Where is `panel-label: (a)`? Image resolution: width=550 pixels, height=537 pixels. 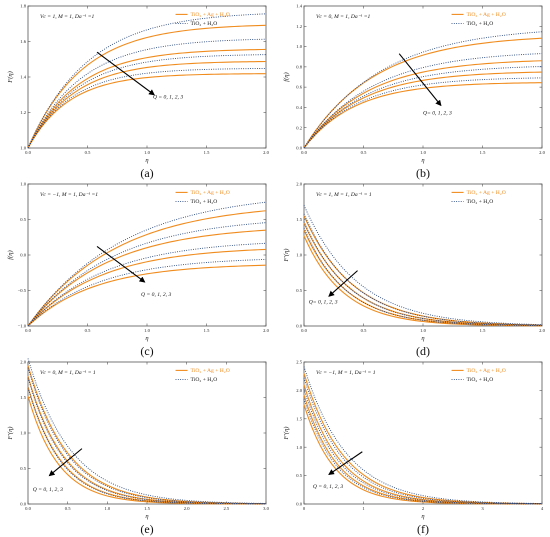 panel-label: (a) is located at coordinates (146, 173).